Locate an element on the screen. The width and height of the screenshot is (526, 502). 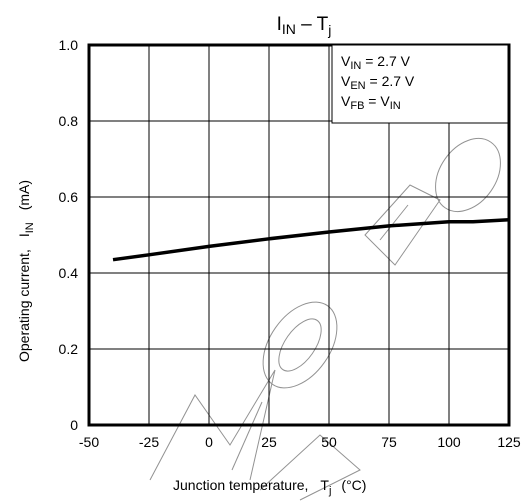
x-tick-labels: -50 -25 0 25 50 75 100 125 is located at coordinates (300, 442).